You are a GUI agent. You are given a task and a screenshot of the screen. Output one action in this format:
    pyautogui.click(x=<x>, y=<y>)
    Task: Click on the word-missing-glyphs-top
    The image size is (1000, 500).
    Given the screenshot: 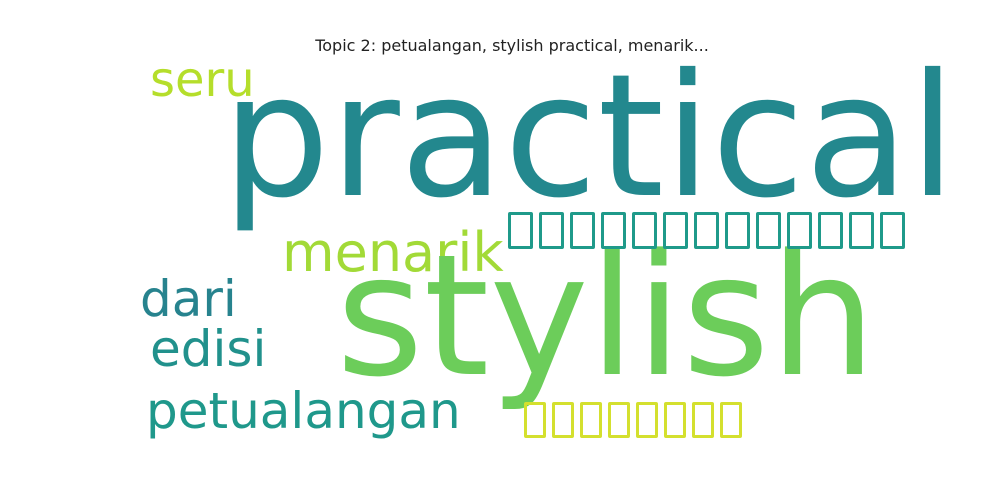 What is the action you would take?
    pyautogui.click(x=706, y=230)
    